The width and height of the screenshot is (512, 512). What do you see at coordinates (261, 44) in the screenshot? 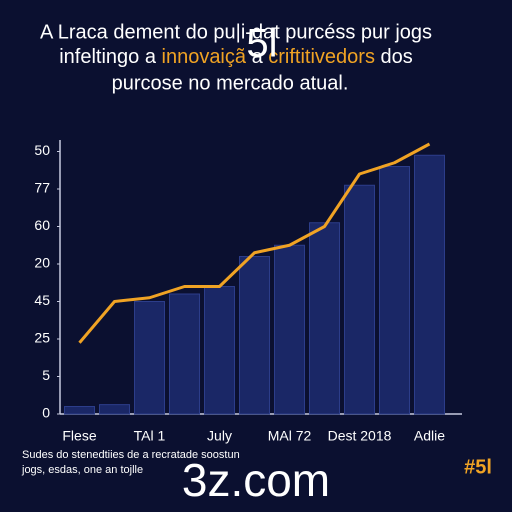
I see `overlay-text: 5l` at bounding box center [261, 44].